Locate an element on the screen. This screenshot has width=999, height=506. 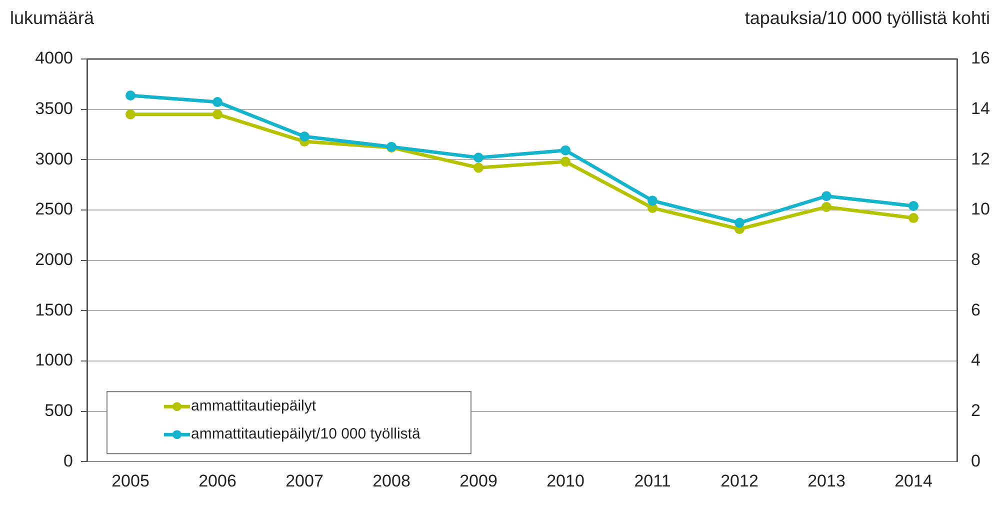
y2-tick-label: 16 is located at coordinates (980, 58).